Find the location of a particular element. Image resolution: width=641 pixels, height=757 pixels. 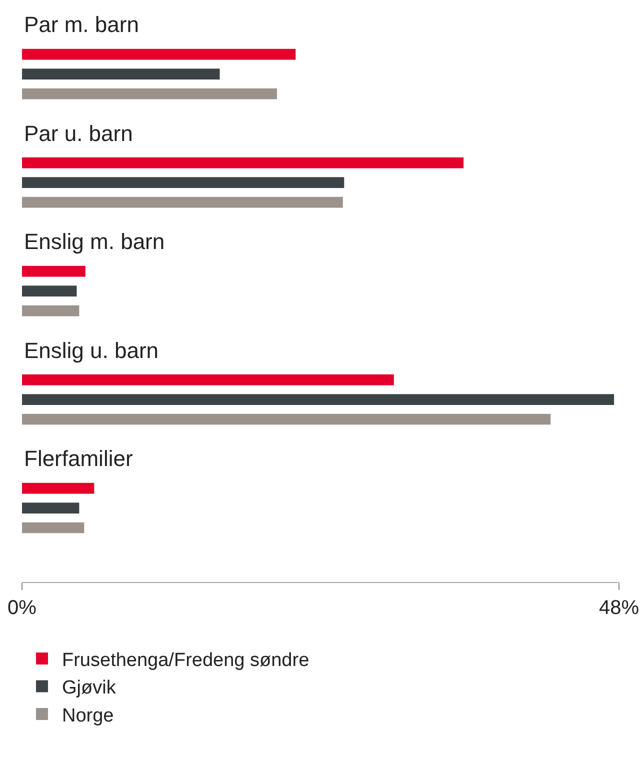

legend-label: Gjøvik is located at coordinates (89, 688).